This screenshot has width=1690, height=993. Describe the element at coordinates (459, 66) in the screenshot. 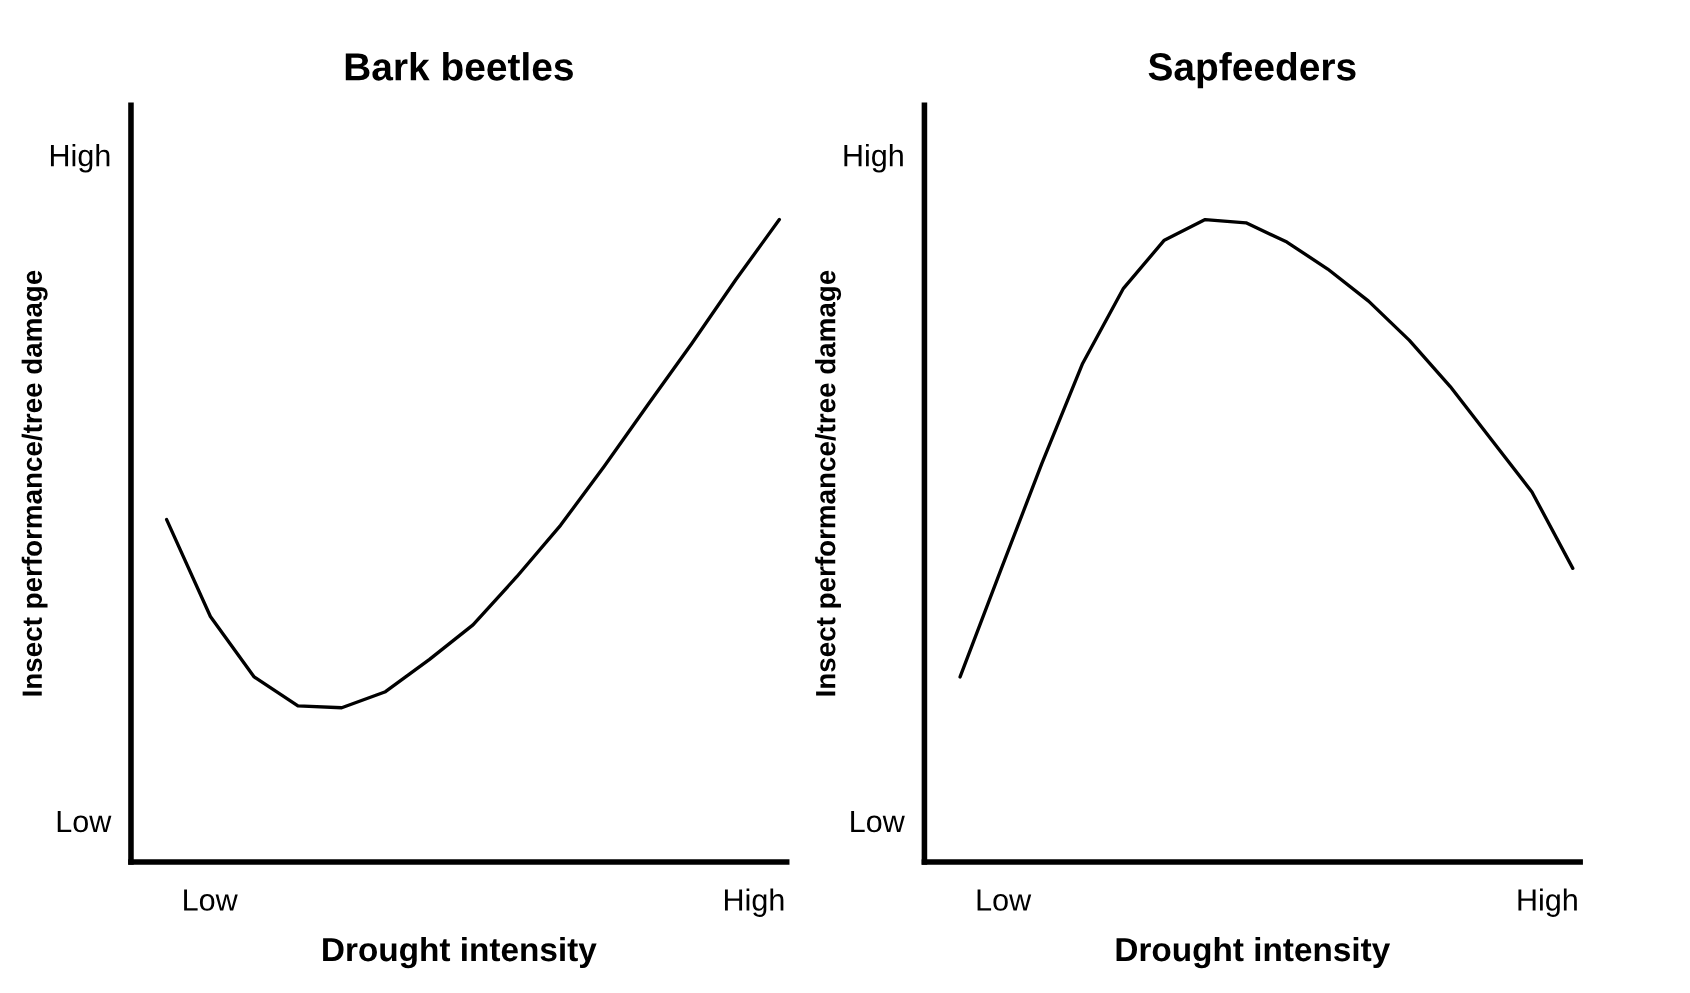

I see `chart-title: Bark beetles` at that location.